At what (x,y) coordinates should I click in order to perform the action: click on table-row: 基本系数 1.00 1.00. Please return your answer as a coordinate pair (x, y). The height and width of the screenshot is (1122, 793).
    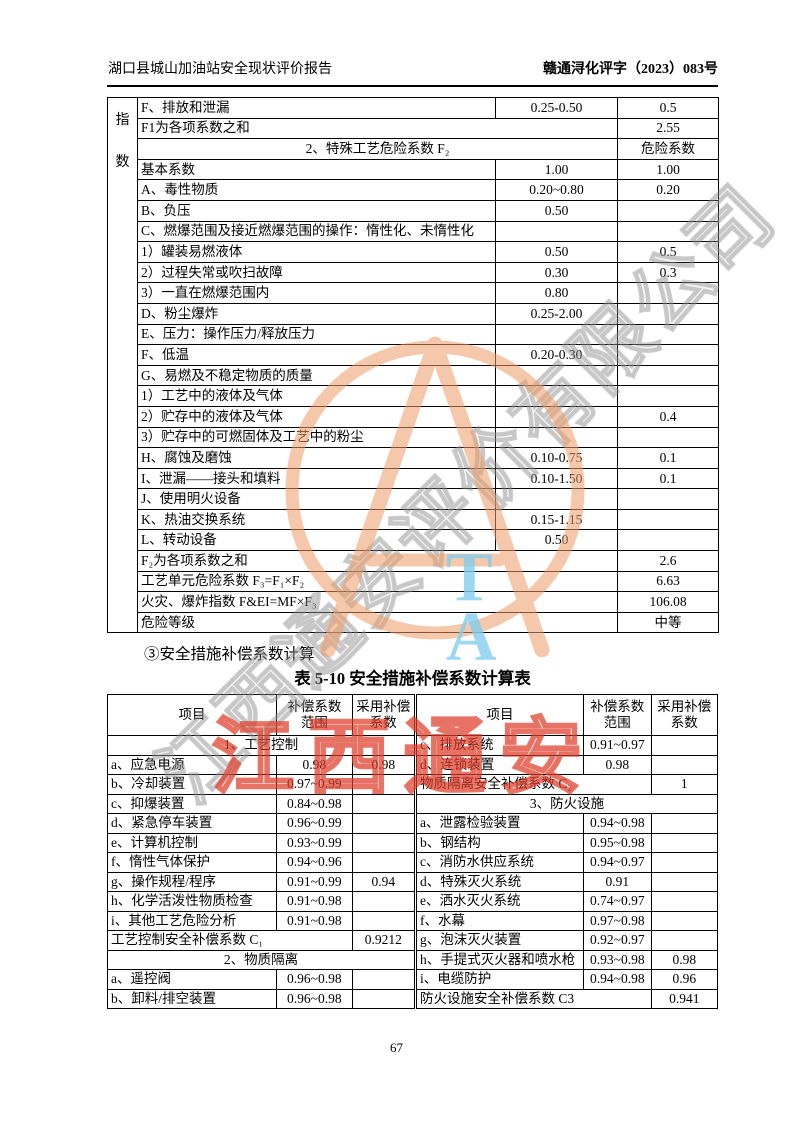
    Looking at the image, I should click on (413, 169).